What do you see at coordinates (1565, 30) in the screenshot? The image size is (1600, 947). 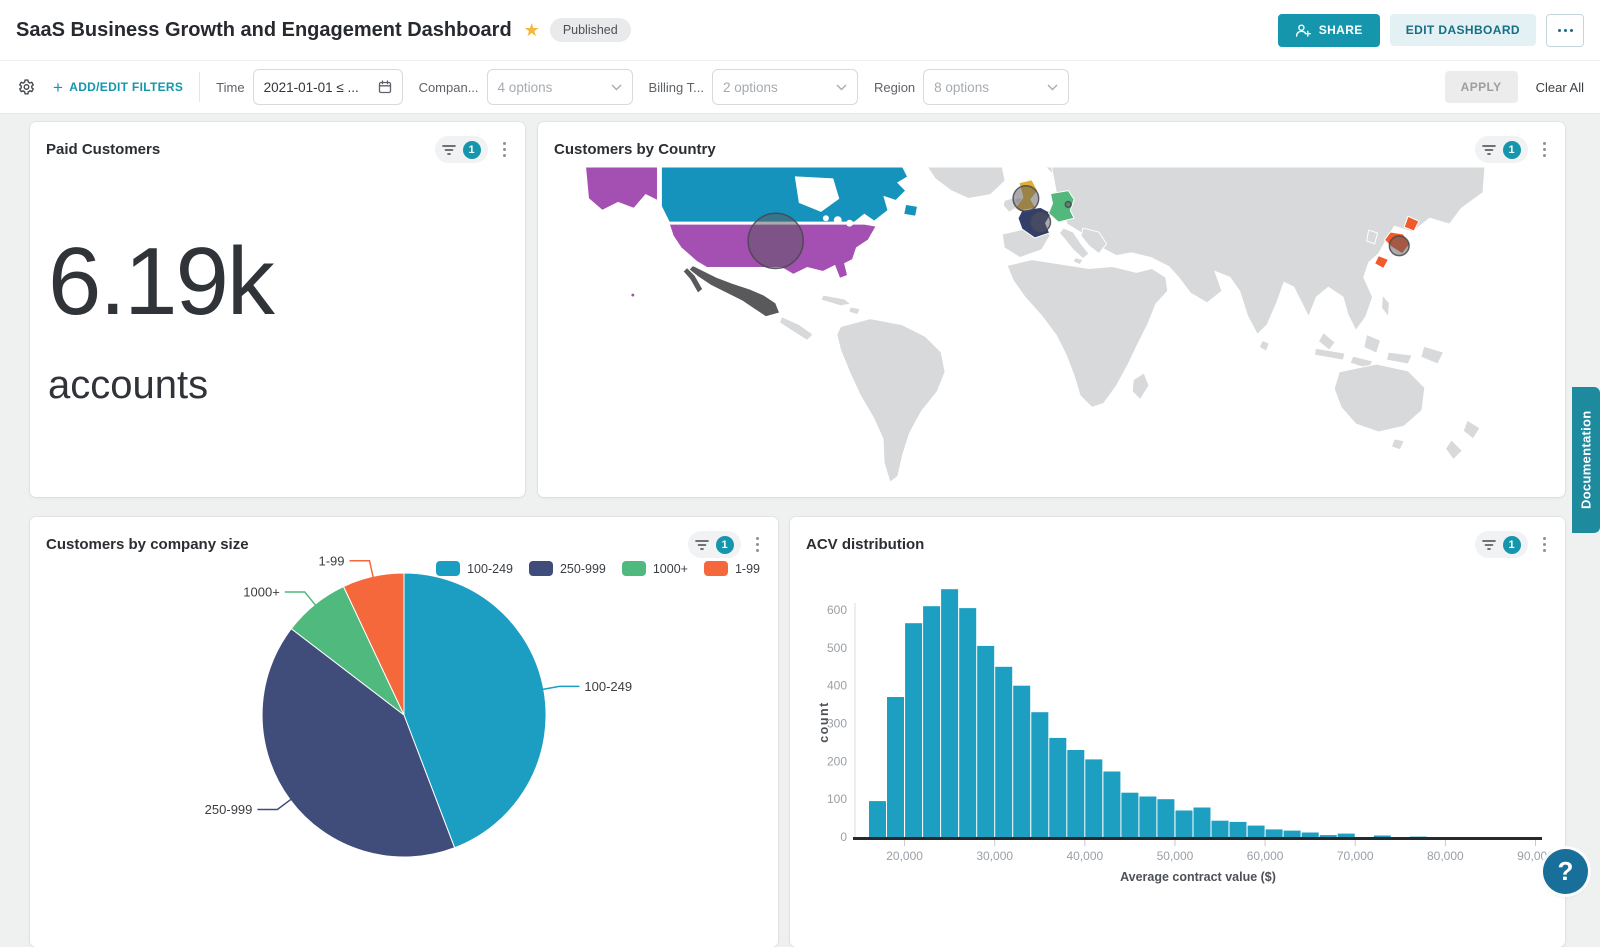 I see `header-more-button` at bounding box center [1565, 30].